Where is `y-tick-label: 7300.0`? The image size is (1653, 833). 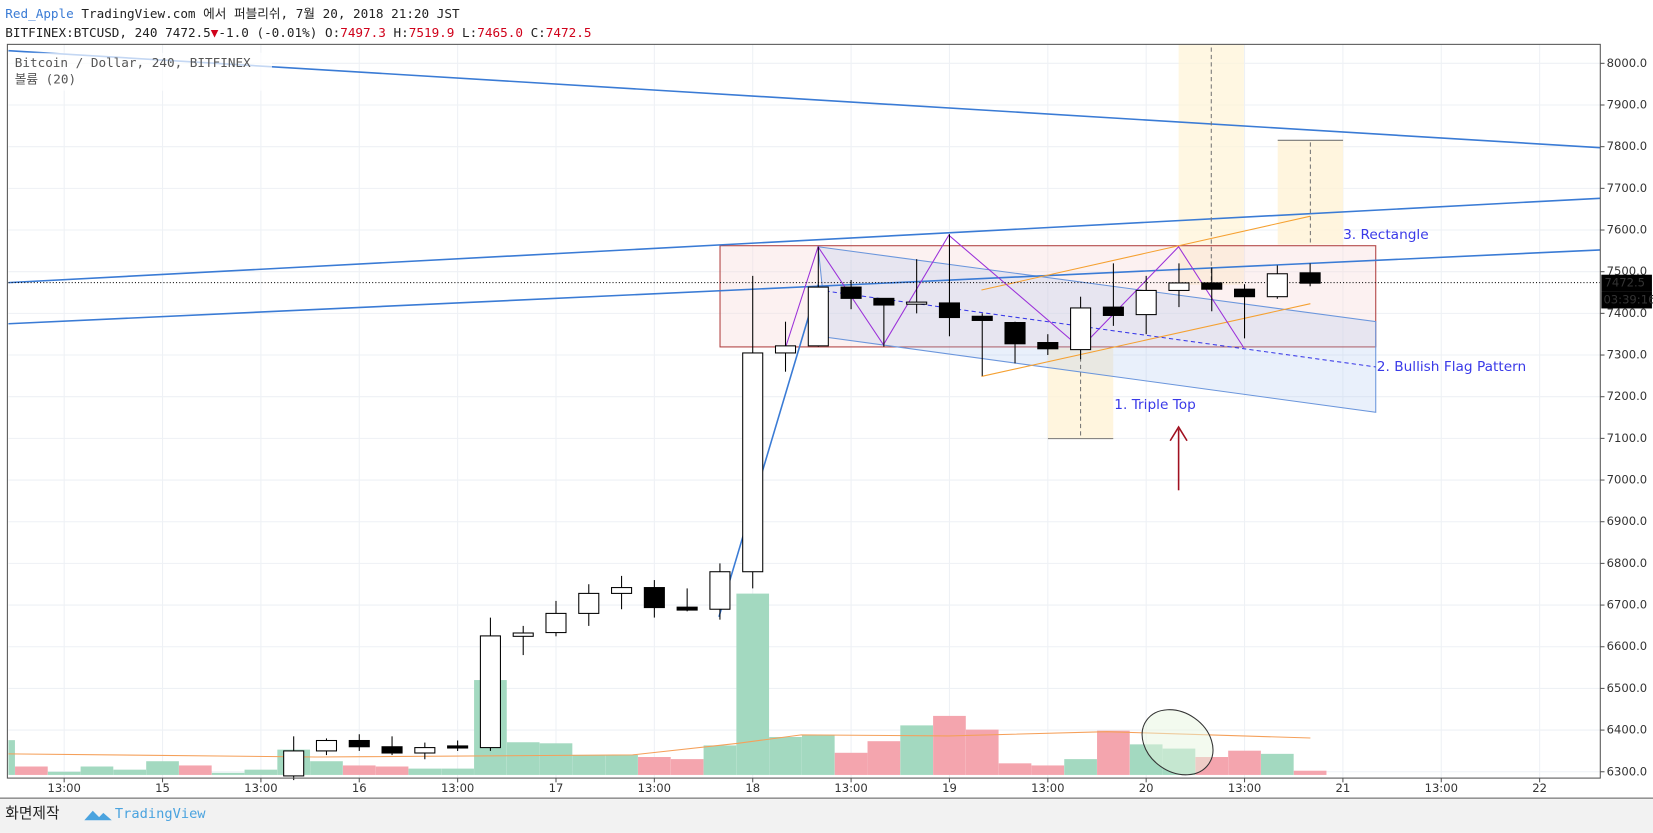
y-tick-label: 7300.0 is located at coordinates (1627, 355).